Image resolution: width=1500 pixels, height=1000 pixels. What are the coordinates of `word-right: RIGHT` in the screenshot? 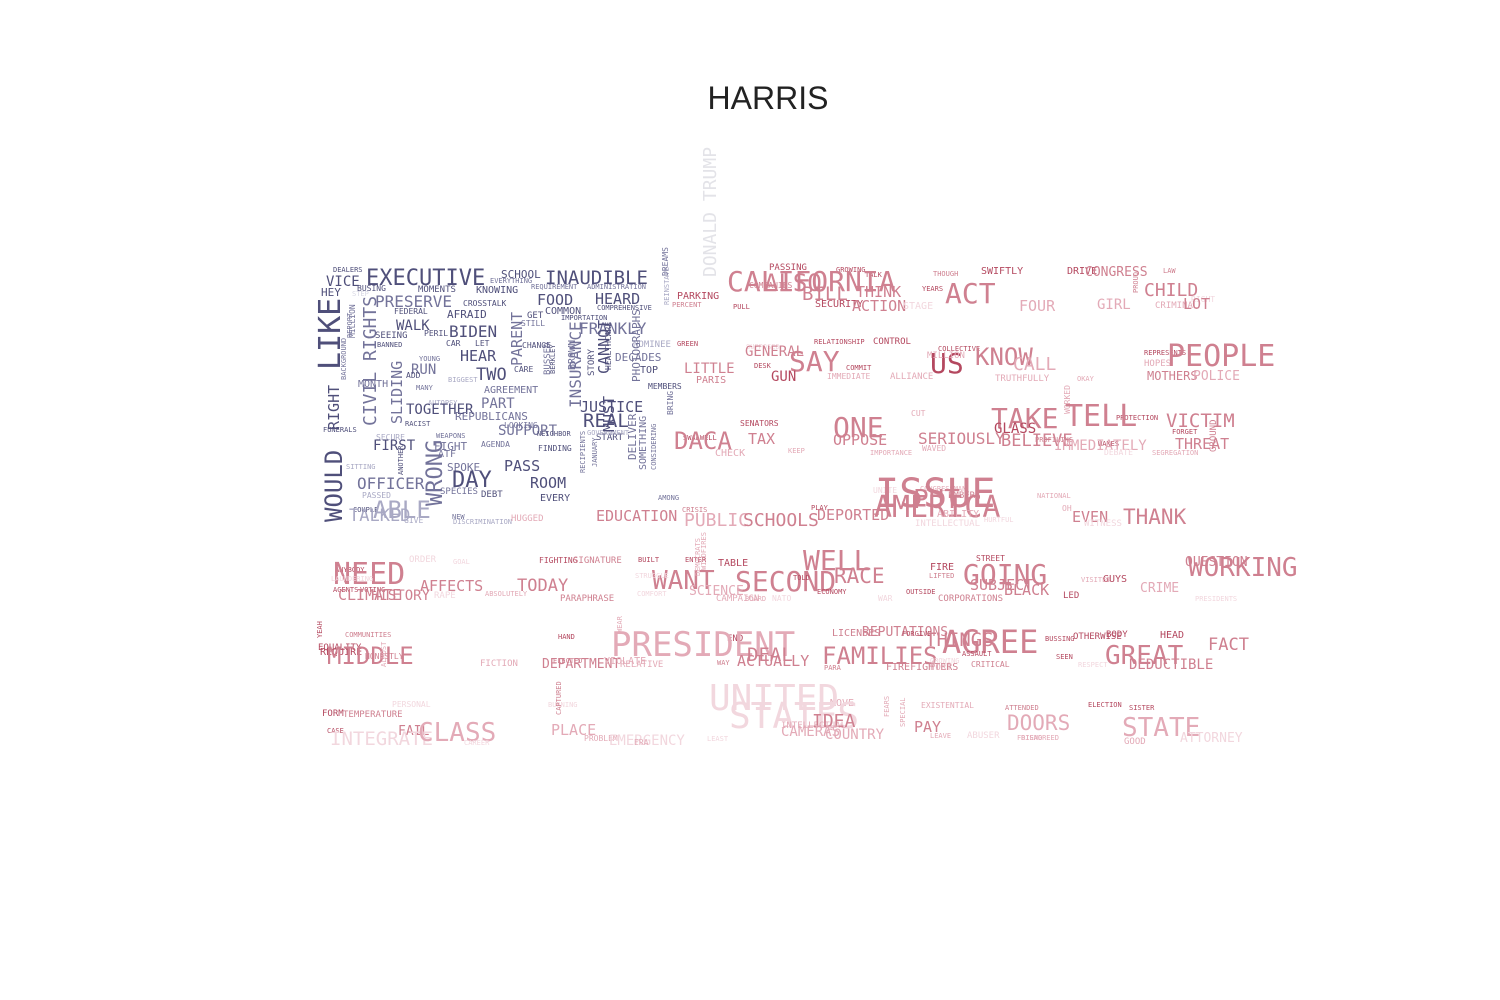 It's located at (334, 407).